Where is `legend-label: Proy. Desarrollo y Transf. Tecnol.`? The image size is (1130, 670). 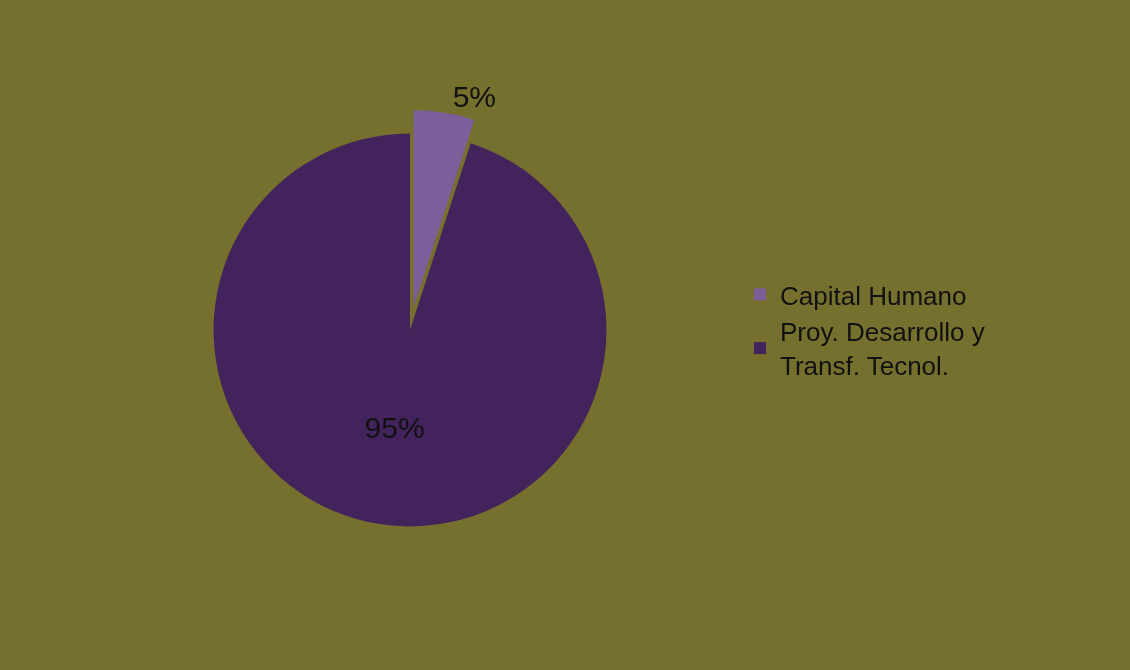 legend-label: Proy. Desarrollo y Transf. Tecnol. is located at coordinates (882, 349).